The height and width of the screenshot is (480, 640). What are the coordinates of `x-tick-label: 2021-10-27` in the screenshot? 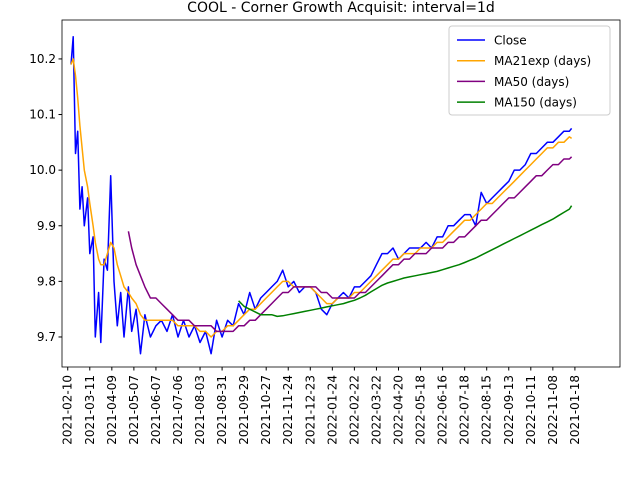 It's located at (266, 410).